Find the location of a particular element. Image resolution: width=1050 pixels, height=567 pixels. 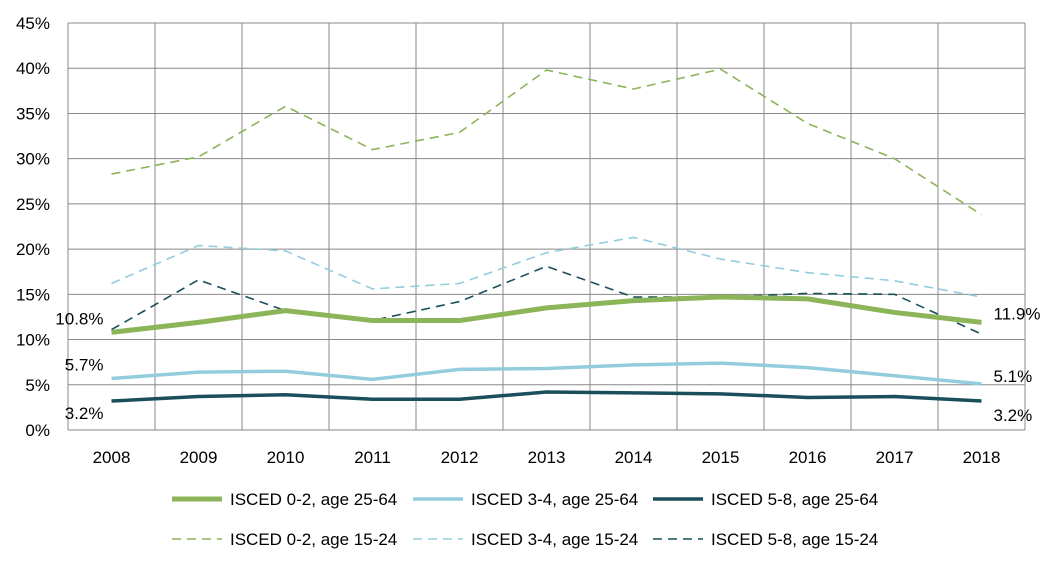

y-tick-label: 30% is located at coordinates (33, 159).